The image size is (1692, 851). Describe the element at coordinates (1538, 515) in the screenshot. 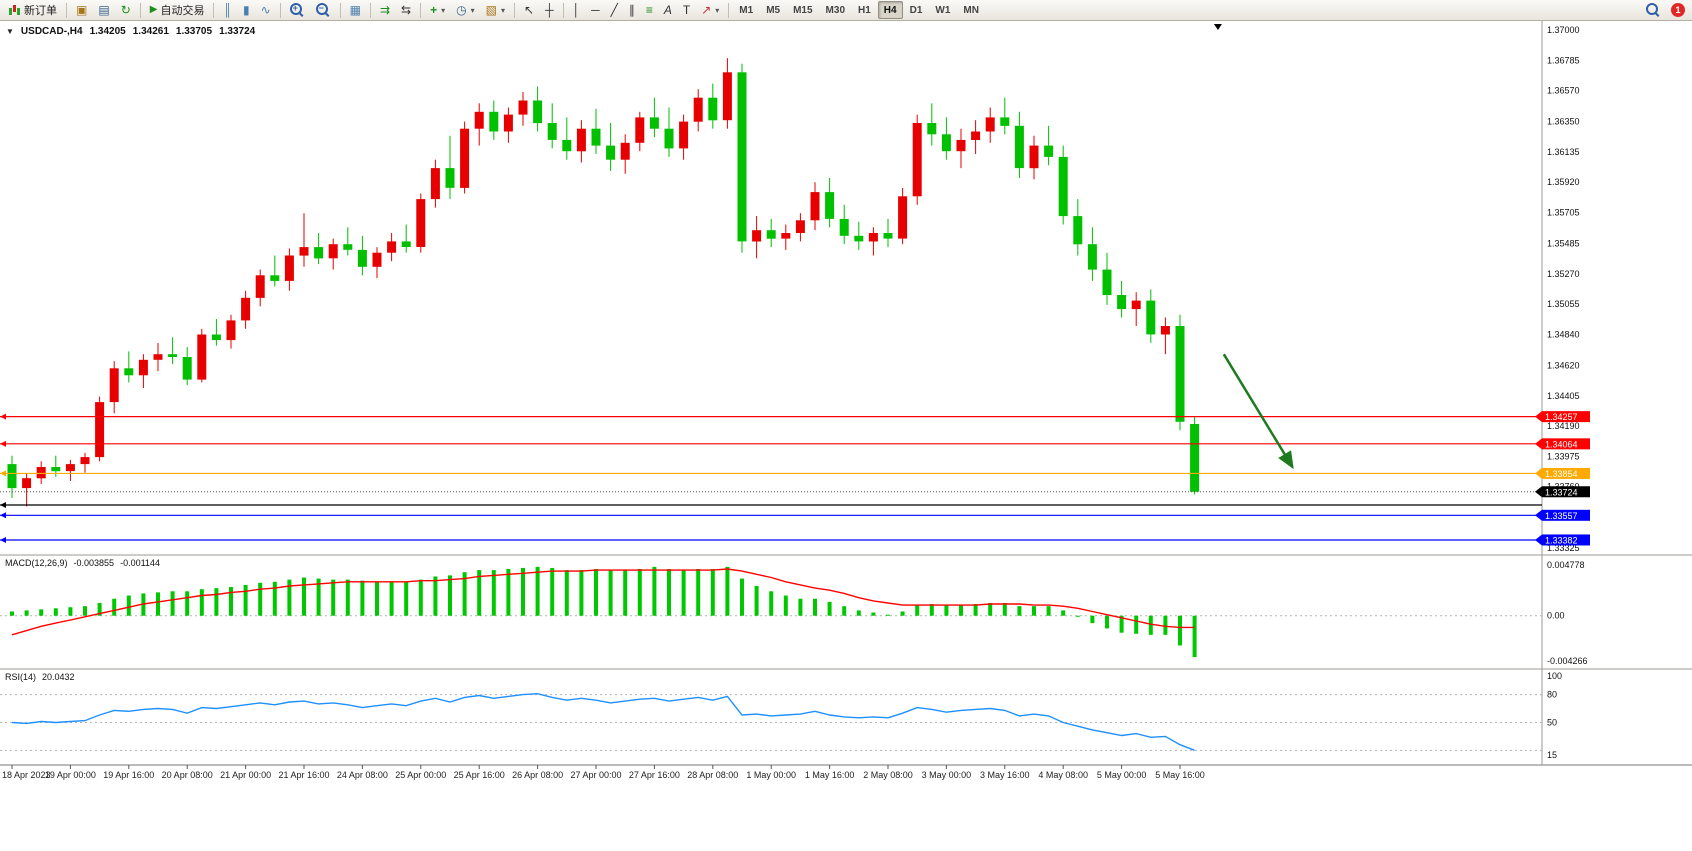

I see `price-tag` at that location.